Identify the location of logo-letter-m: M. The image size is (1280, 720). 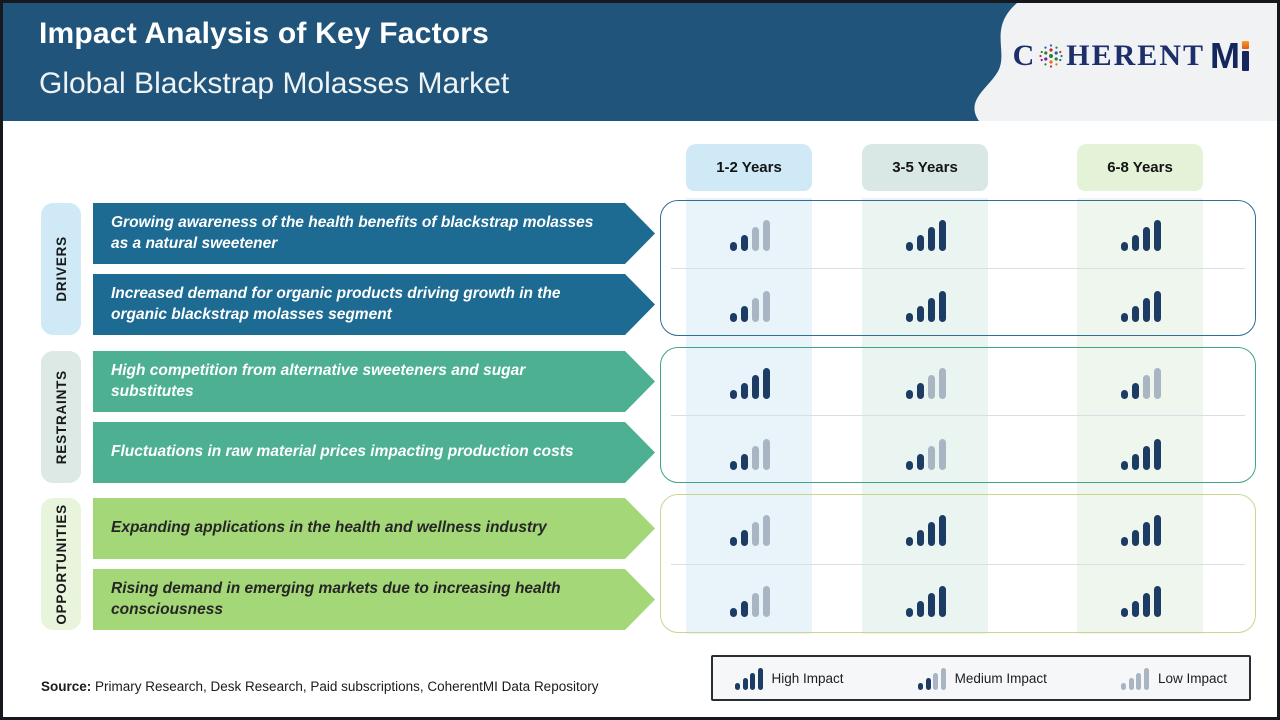
(1225, 56).